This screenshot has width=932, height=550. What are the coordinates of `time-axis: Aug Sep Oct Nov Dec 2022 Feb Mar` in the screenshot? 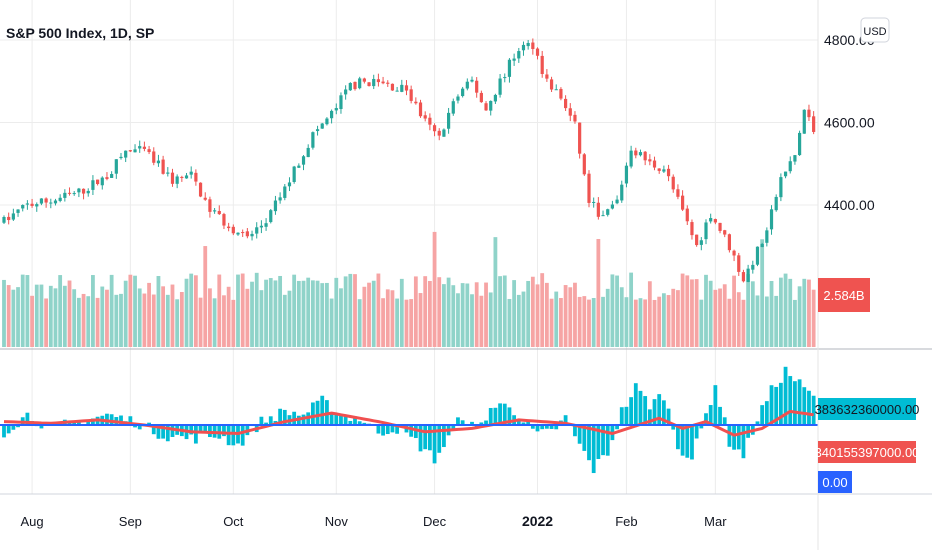 It's located at (374, 521).